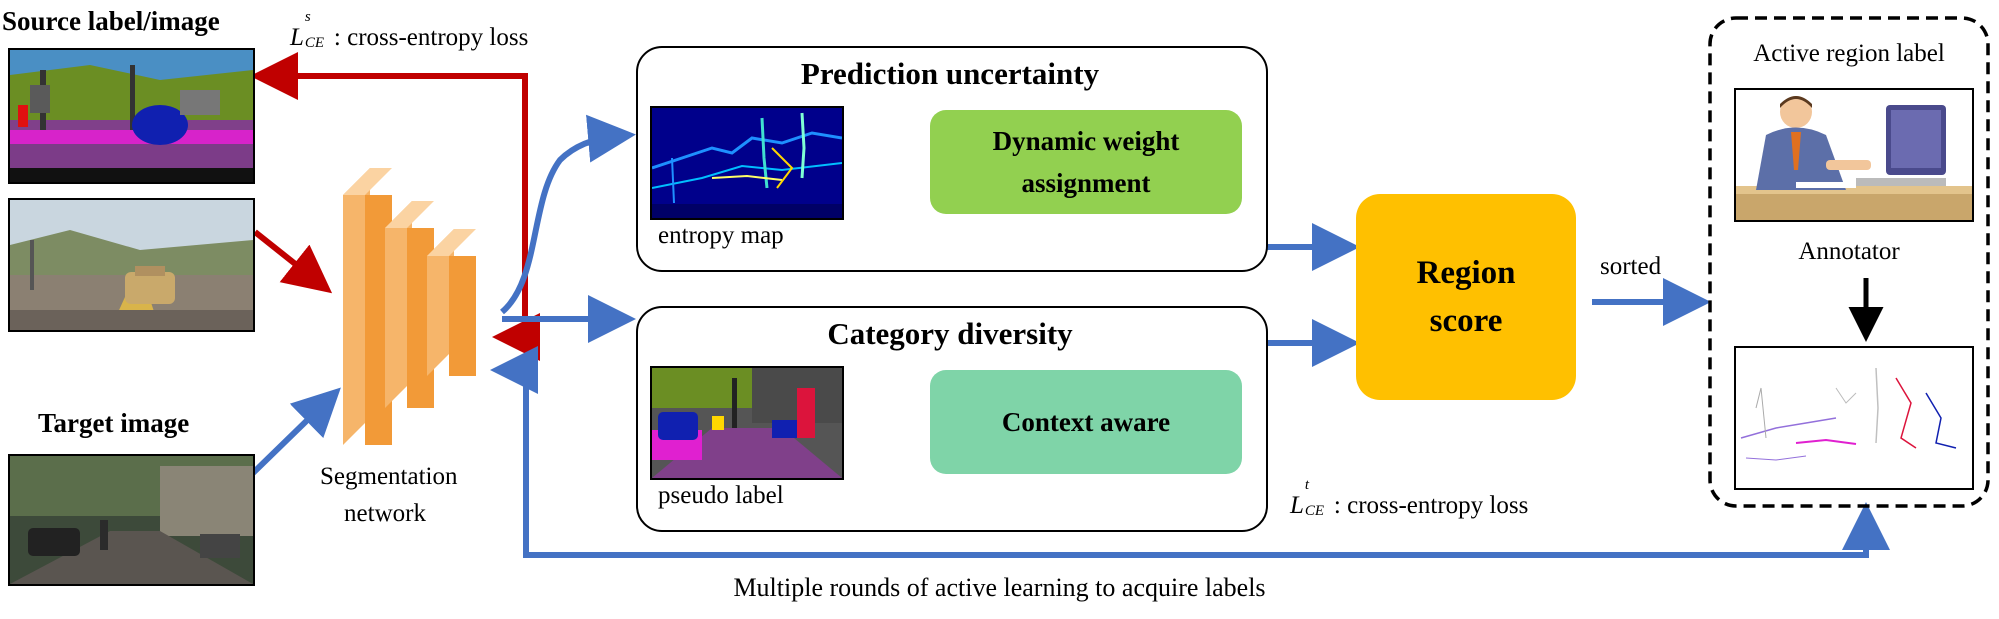  What do you see at coordinates (1849, 251) in the screenshot?
I see `annotator-label: Annotator` at bounding box center [1849, 251].